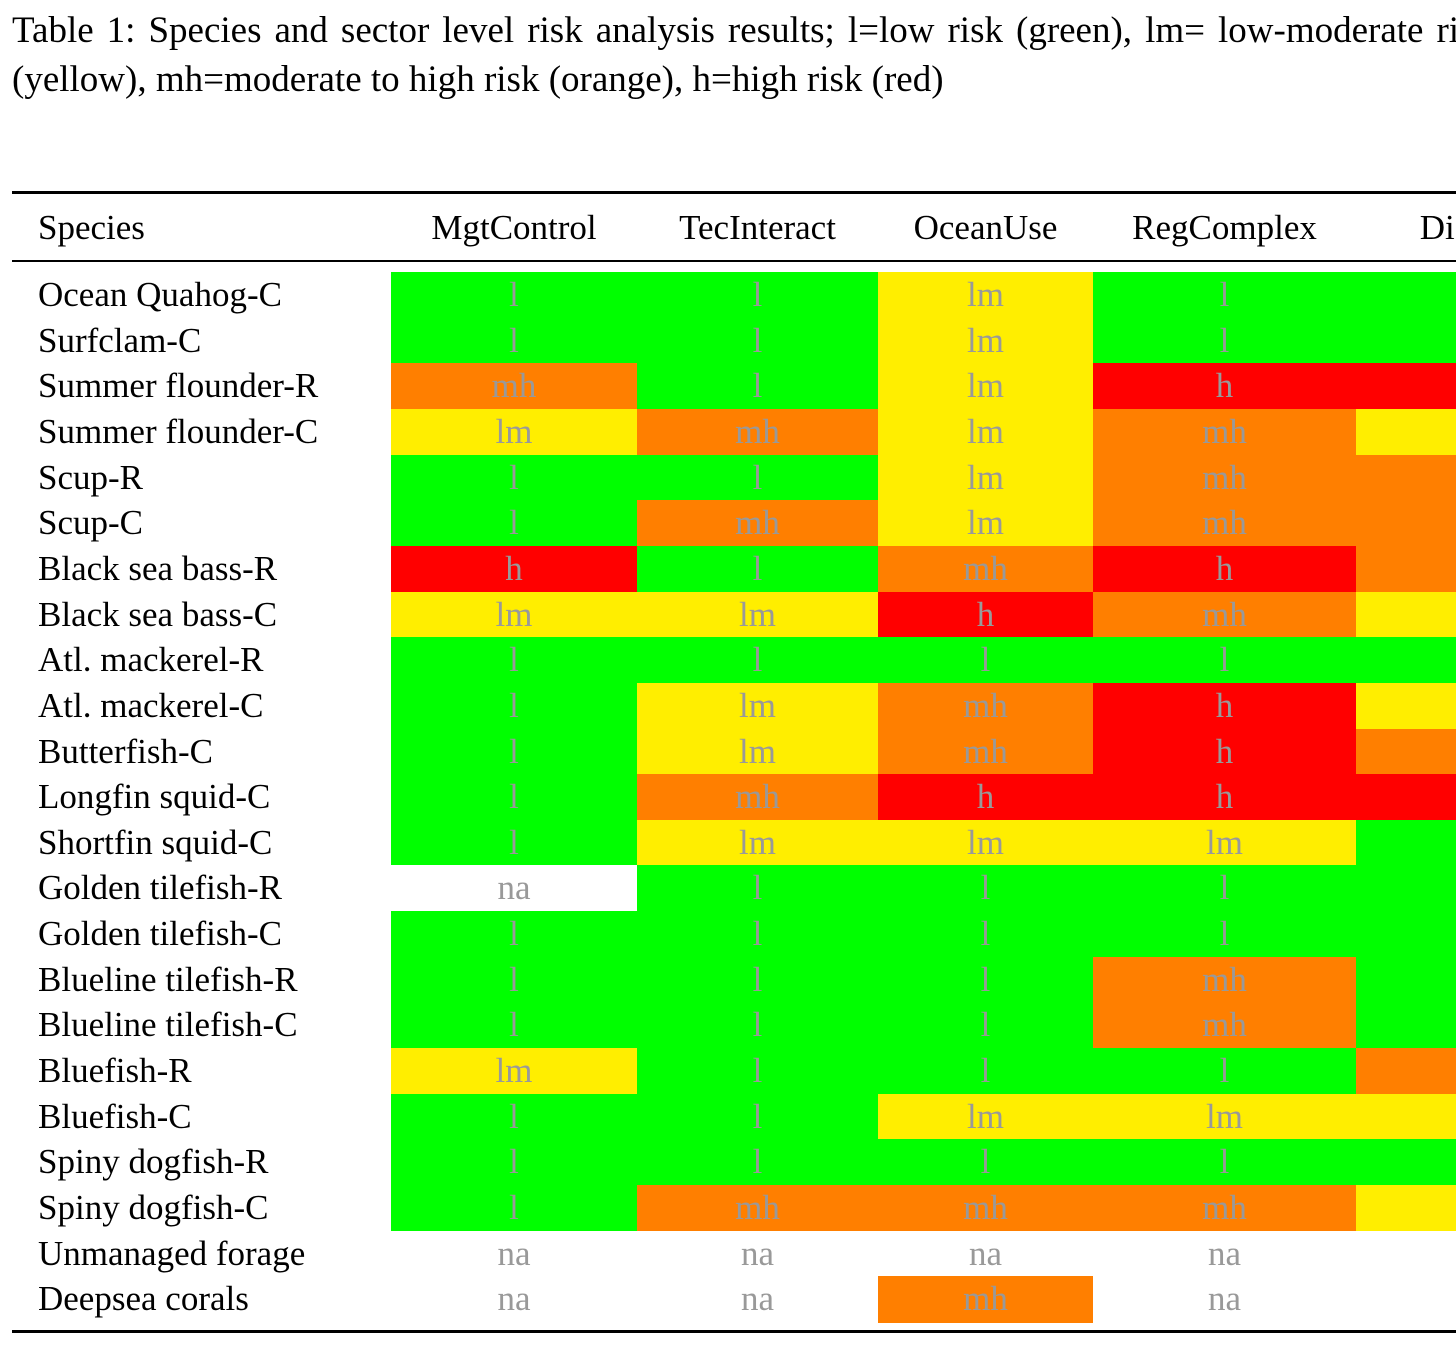  Describe the element at coordinates (115, 1071) in the screenshot. I see `species-name: Bluefish-R` at that location.